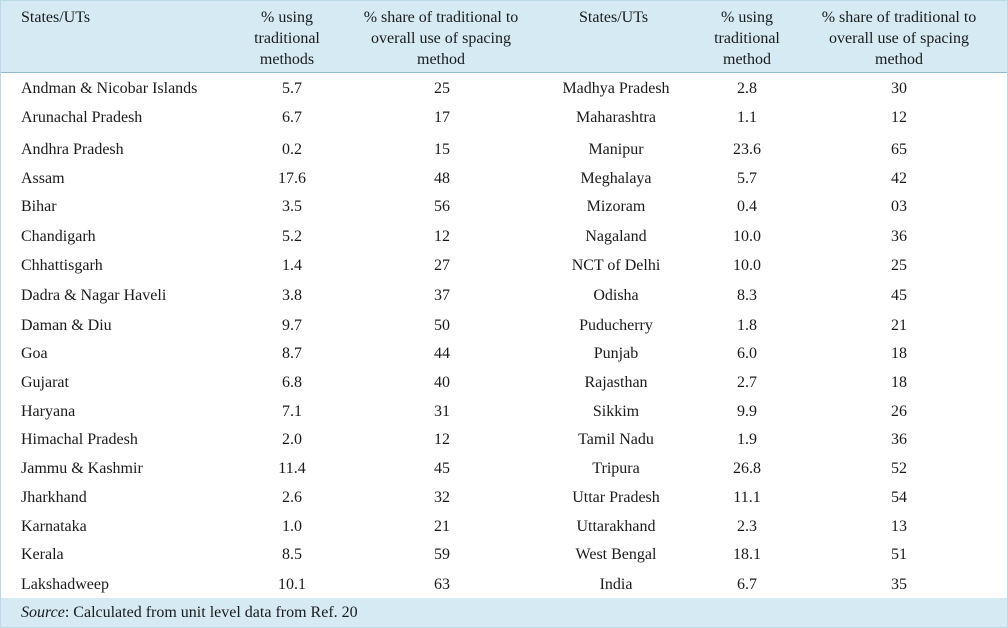 The height and width of the screenshot is (628, 1008). Describe the element at coordinates (747, 88) in the screenshot. I see `cell-pct-traditional-2: 2.8` at that location.